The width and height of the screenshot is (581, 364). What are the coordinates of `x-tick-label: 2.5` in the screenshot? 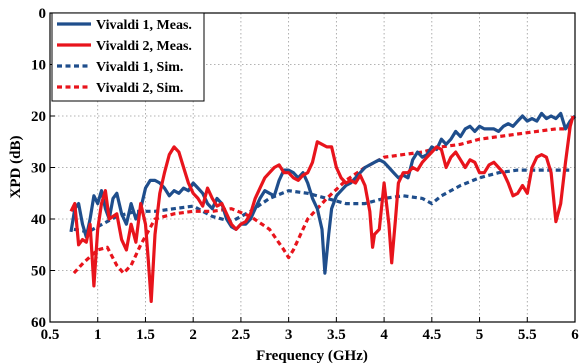 It's located at (241, 335).